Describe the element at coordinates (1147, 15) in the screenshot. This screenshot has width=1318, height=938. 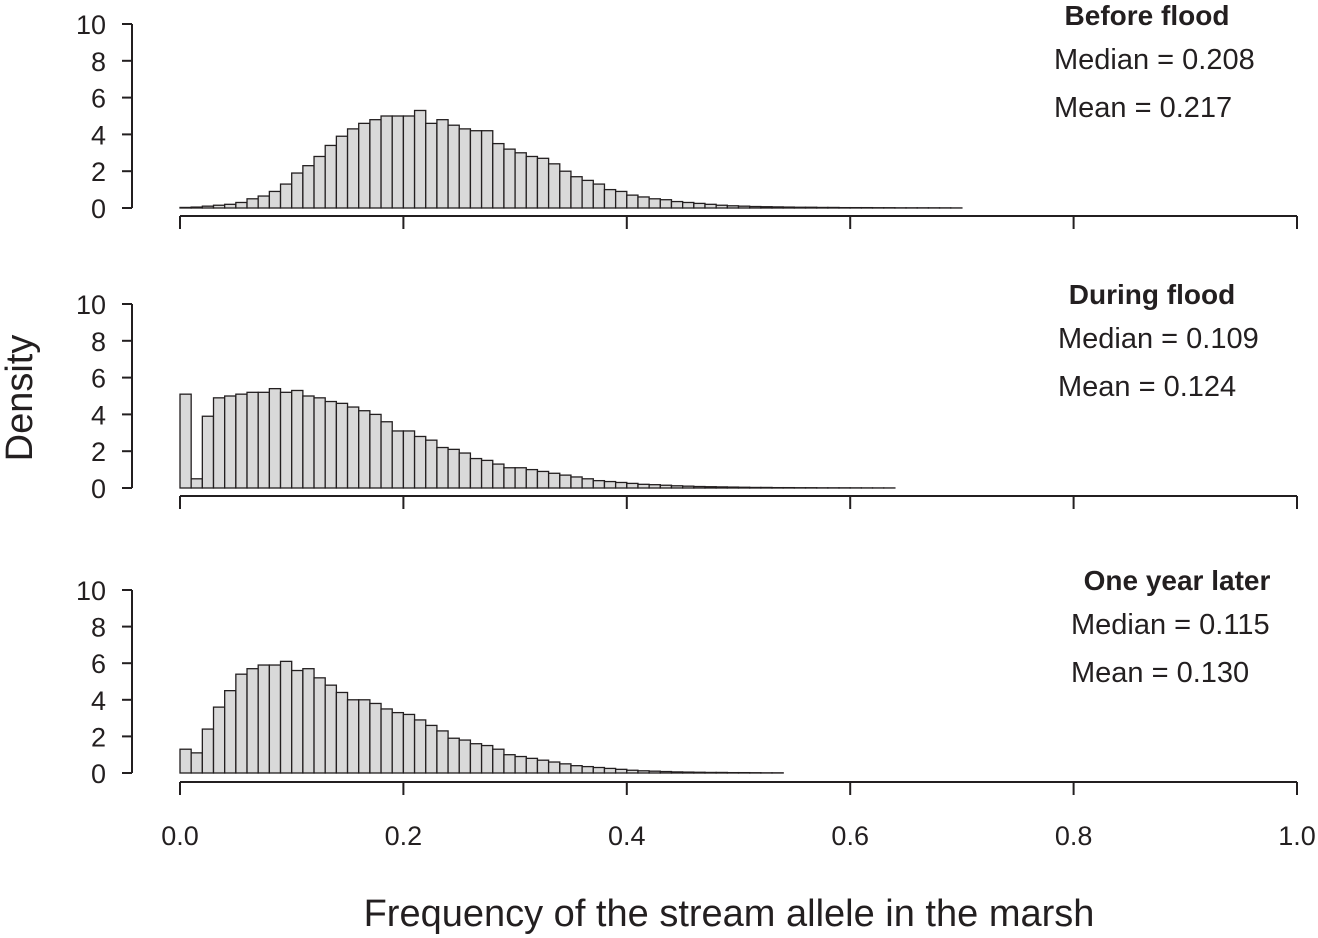
I see `panel-title: Before flood` at that location.